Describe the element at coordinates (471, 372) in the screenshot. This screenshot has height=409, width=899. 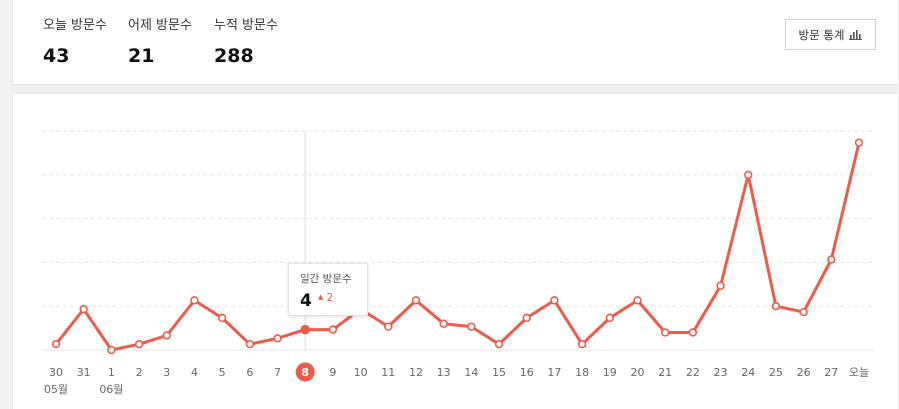
I see `x-tick-label: 14` at that location.